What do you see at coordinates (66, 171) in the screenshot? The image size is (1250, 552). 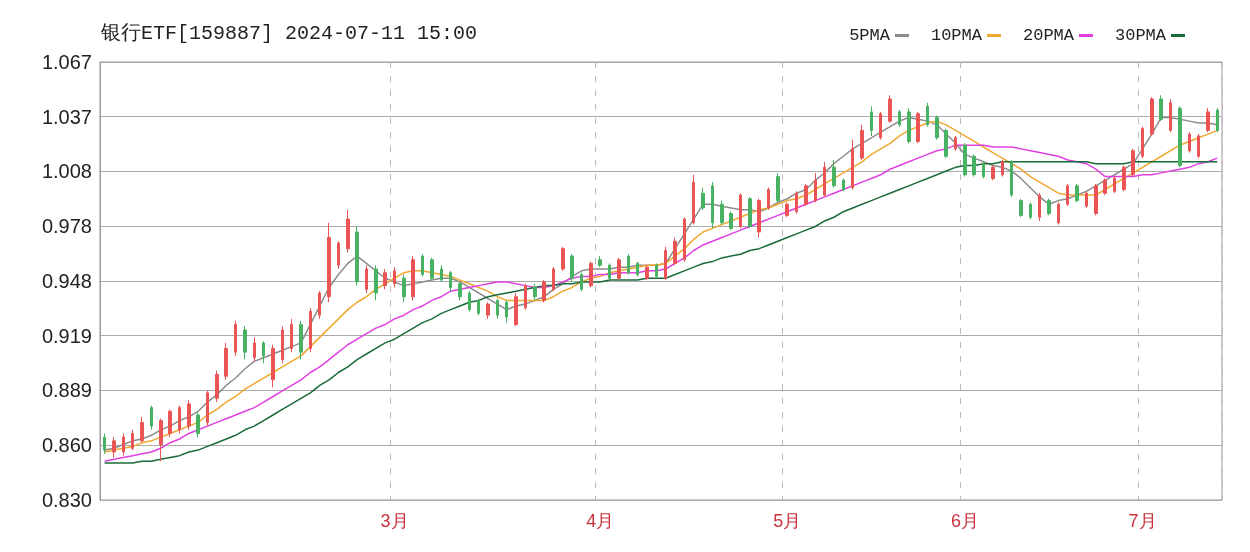 I see `y-tick-label: 1.008` at bounding box center [66, 171].